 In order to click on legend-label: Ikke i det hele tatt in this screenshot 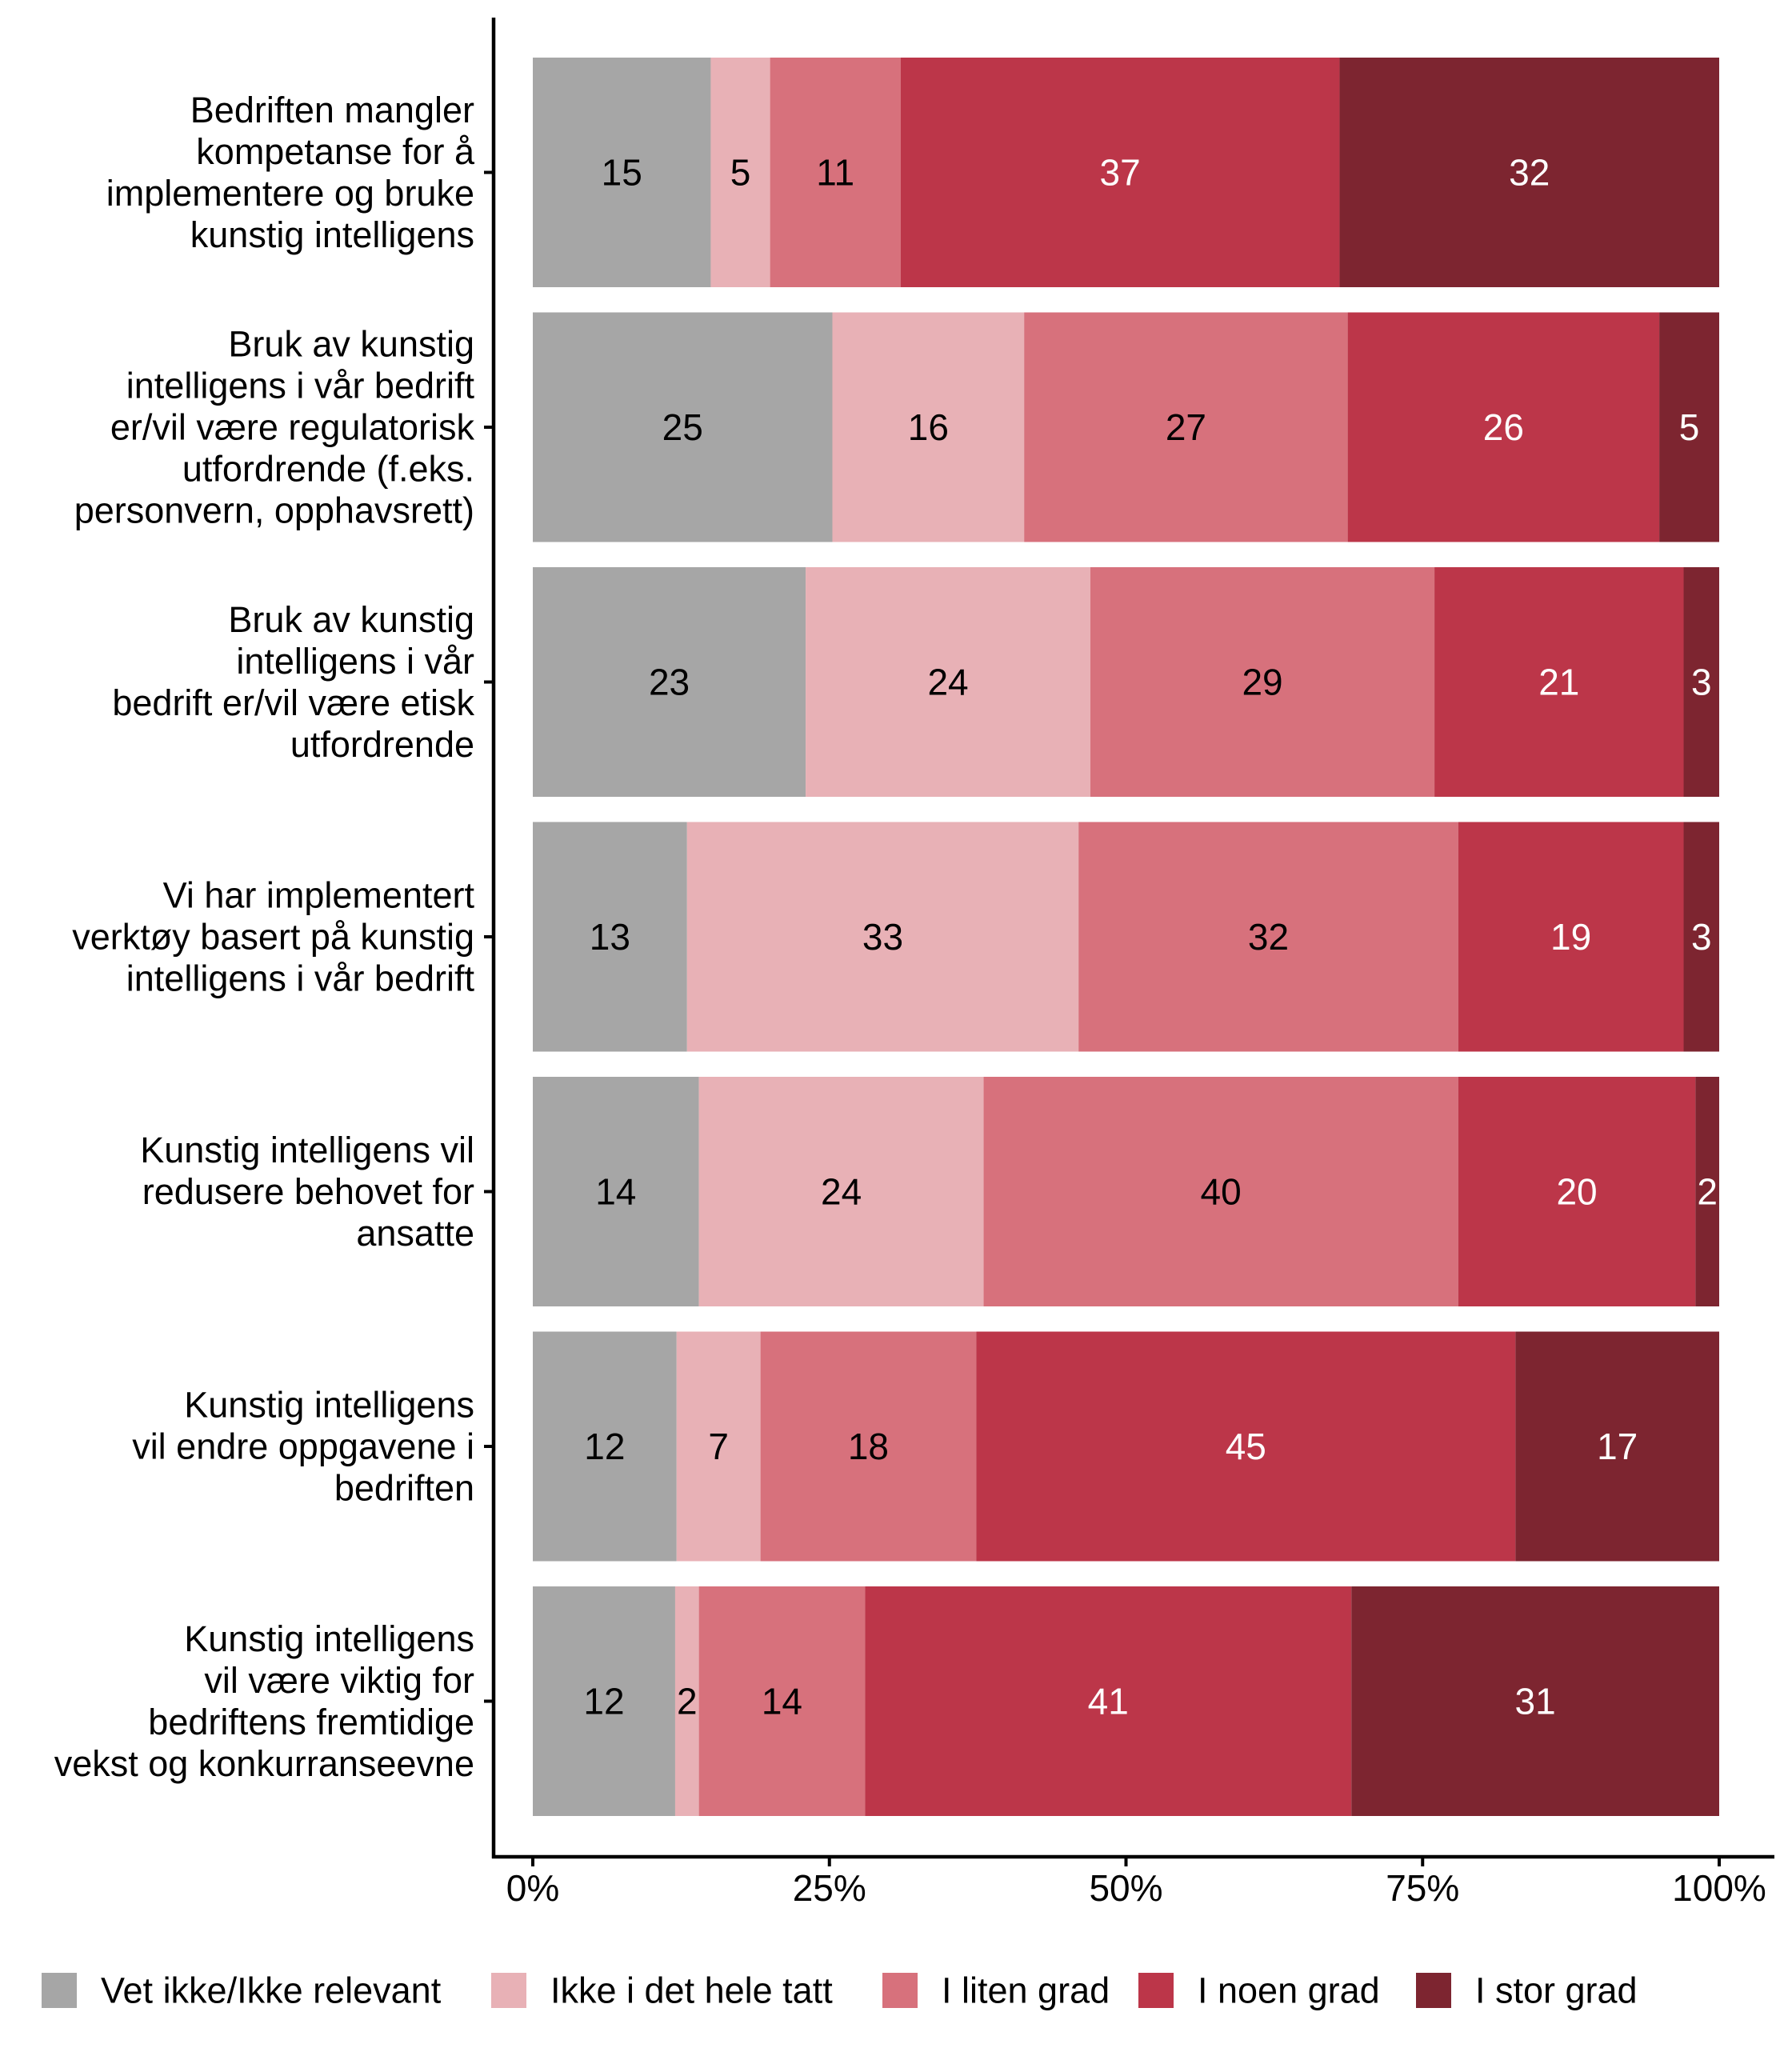, I will do `click(691, 1990)`.